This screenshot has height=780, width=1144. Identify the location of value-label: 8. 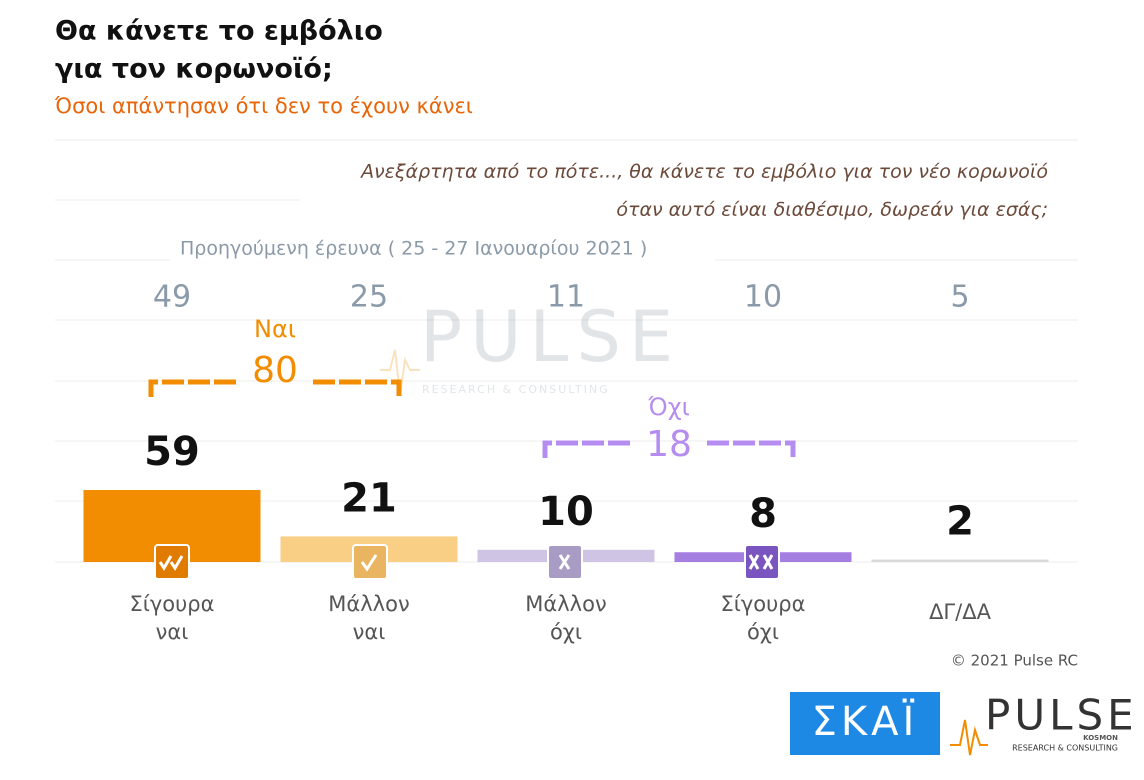
(763, 514).